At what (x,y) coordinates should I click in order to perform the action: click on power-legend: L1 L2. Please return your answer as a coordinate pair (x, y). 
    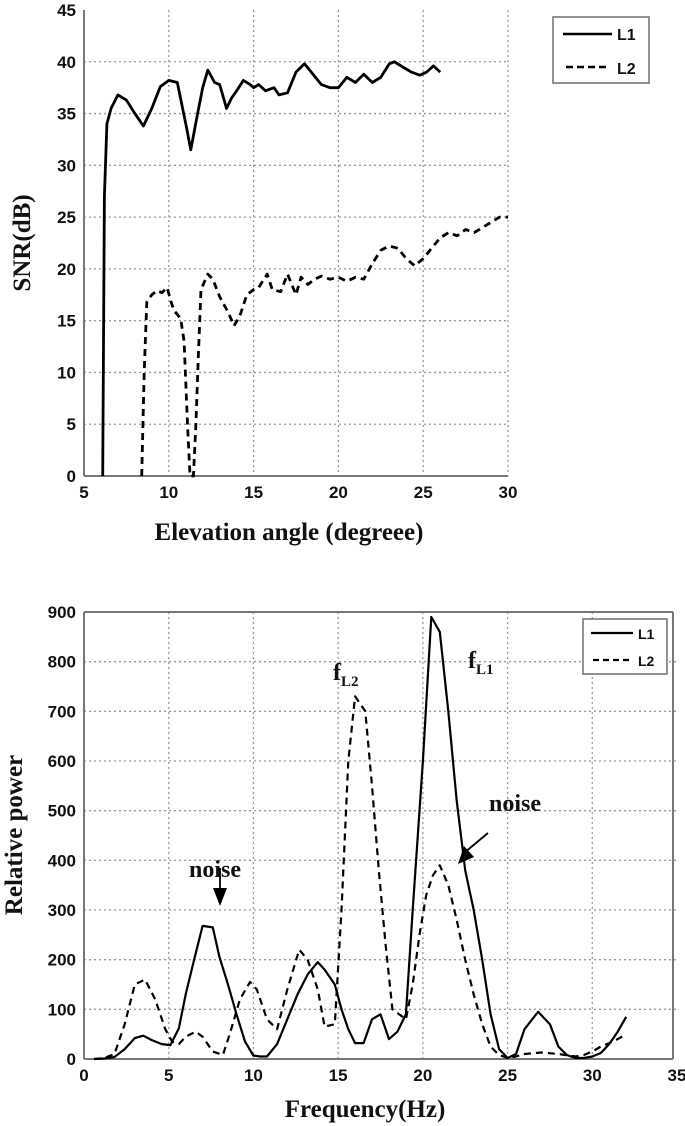
    Looking at the image, I should click on (625, 646).